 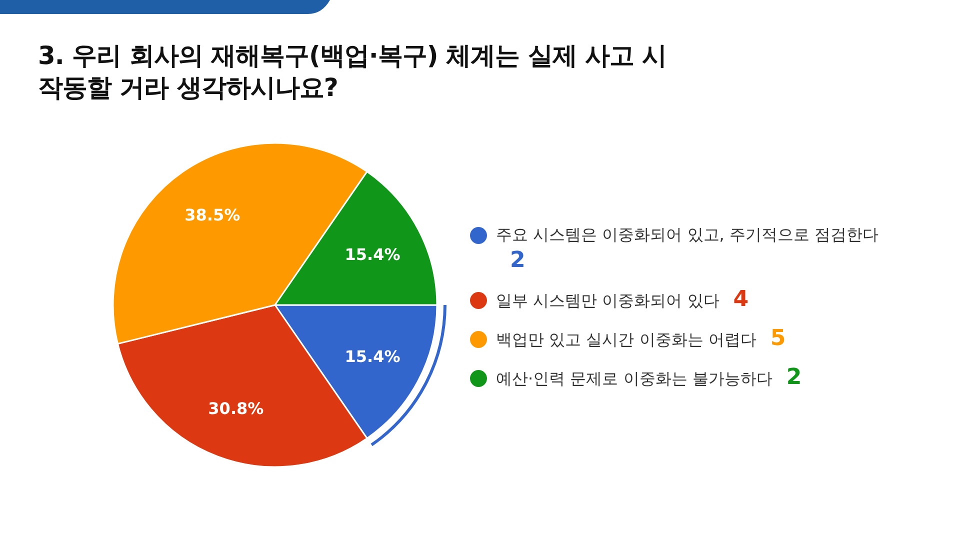 What do you see at coordinates (687, 234) in the screenshot?
I see `legend-label: 주요 시스템은 이중화되어 있고, 주기적으로 점검한다` at bounding box center [687, 234].